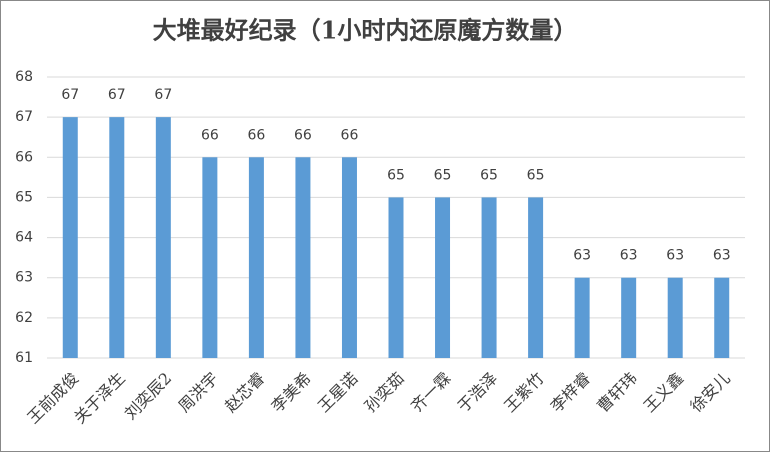  What do you see at coordinates (24, 157) in the screenshot?
I see `y-tick-label: 66` at bounding box center [24, 157].